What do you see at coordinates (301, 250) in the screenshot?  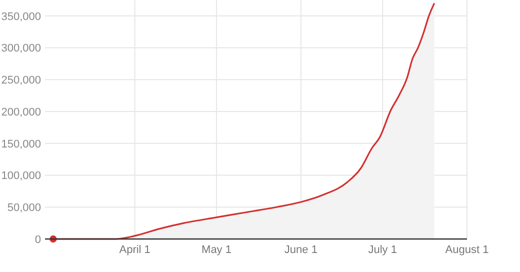 I see `x-tick-label: June 1` at bounding box center [301, 250].